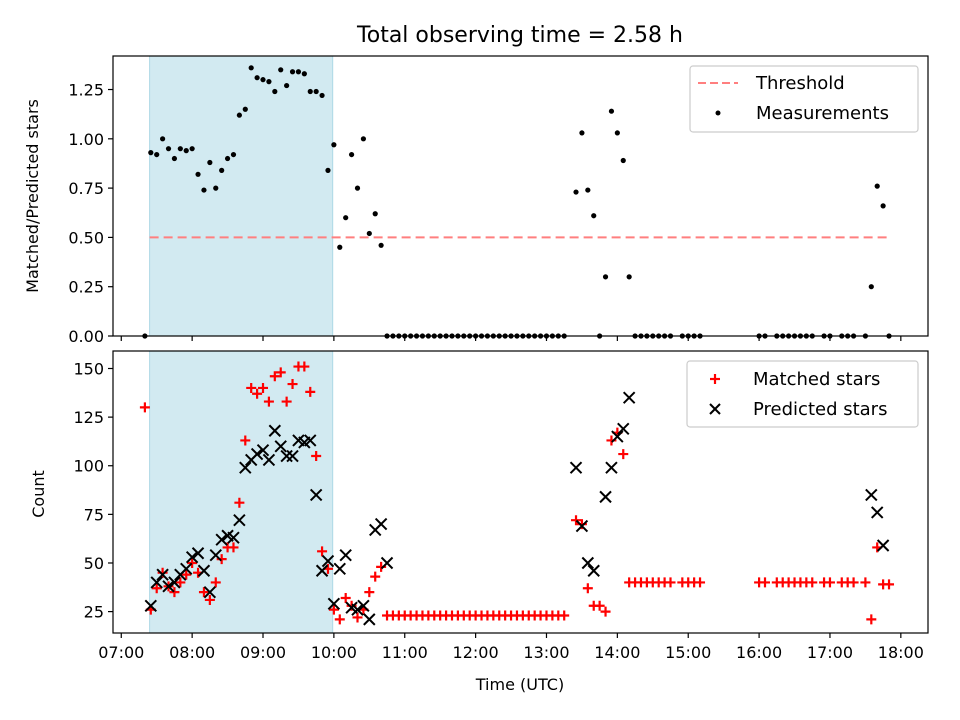 The image size is (960, 720). What do you see at coordinates (830, 652) in the screenshot?
I see `x-tick-label: 17:00` at bounding box center [830, 652].